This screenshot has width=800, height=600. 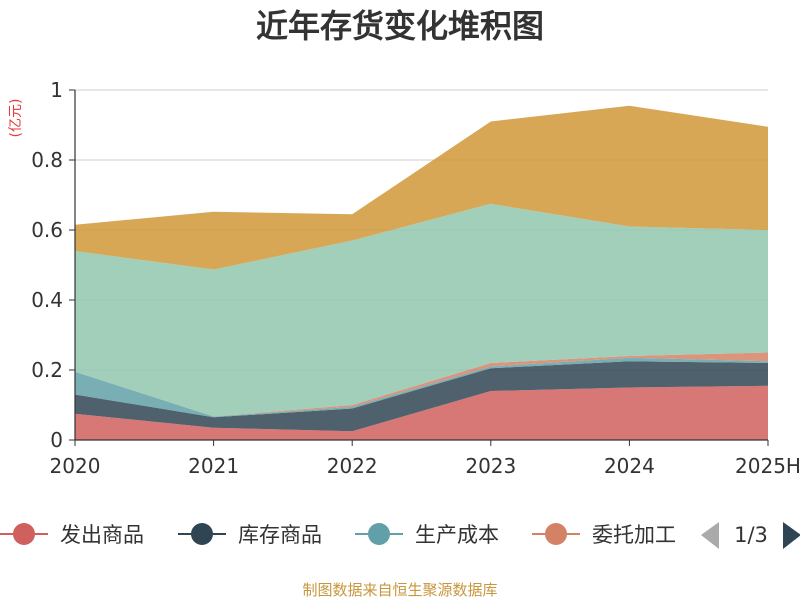 What do you see at coordinates (47, 230) in the screenshot?
I see `y-tick-label: 0.6` at bounding box center [47, 230].